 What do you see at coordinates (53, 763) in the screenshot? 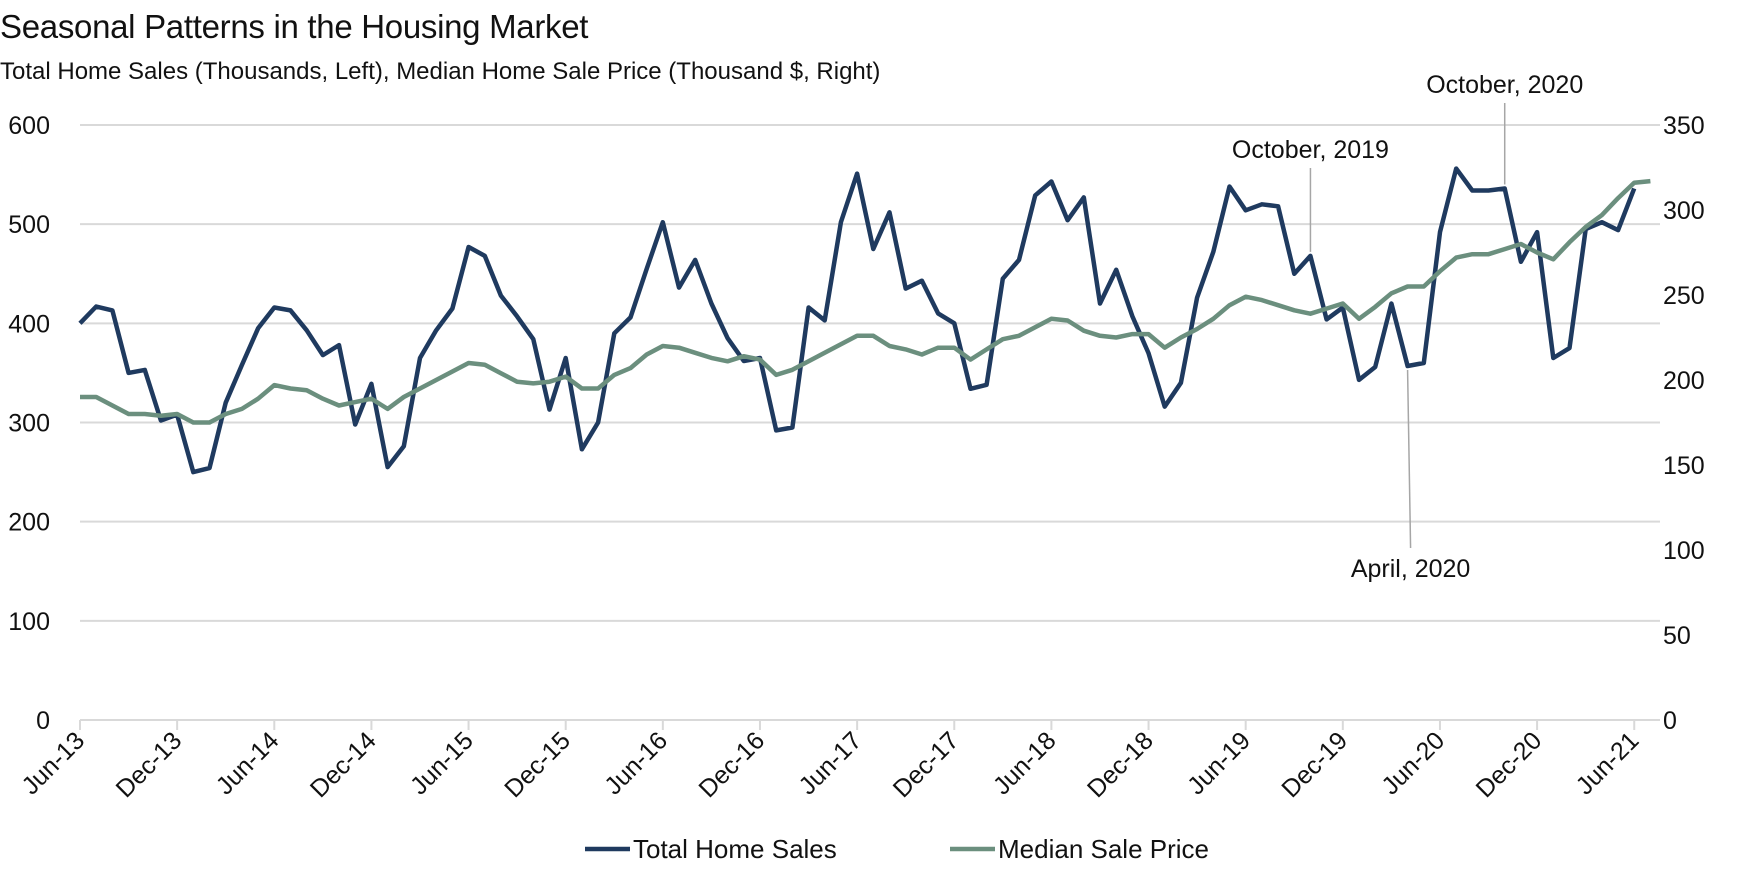
I see `x-tick-label: Jun-13` at bounding box center [53, 763].